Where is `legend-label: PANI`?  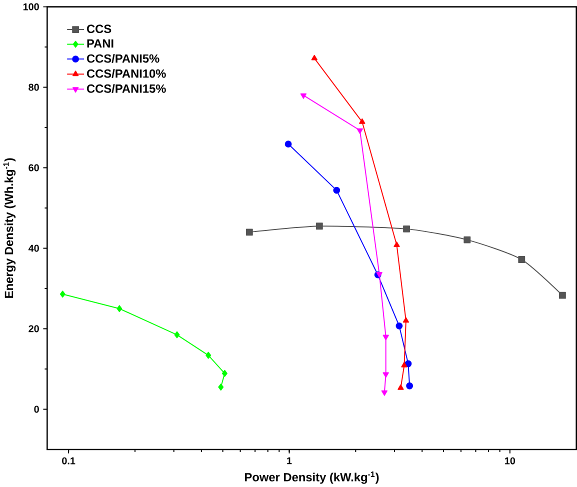
legend-label: PANI is located at coordinates (100, 43).